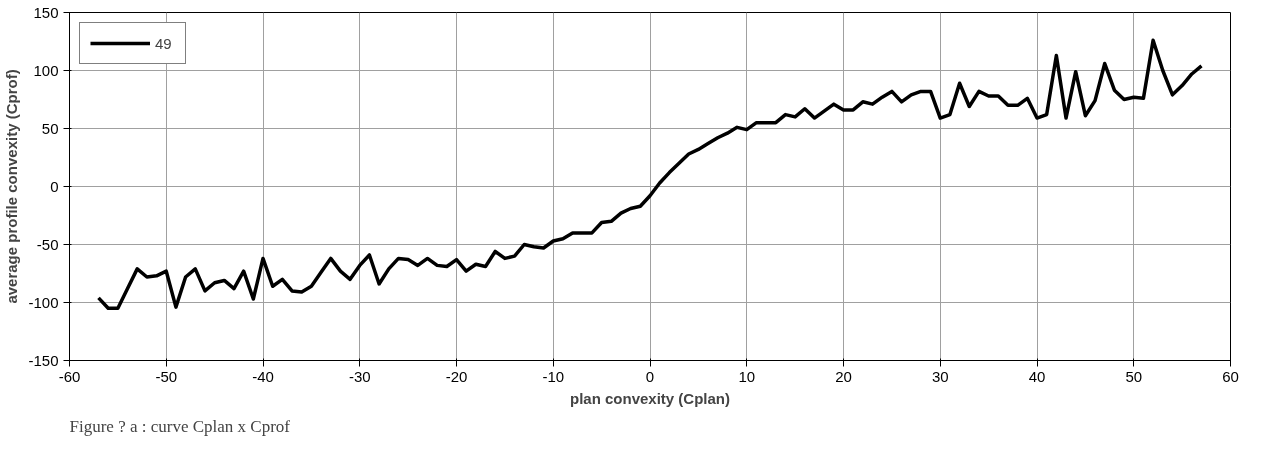 Image resolution: width=1262 pixels, height=449 pixels. Describe the element at coordinates (43, 360) in the screenshot. I see `y-tick-label: -150` at that location.